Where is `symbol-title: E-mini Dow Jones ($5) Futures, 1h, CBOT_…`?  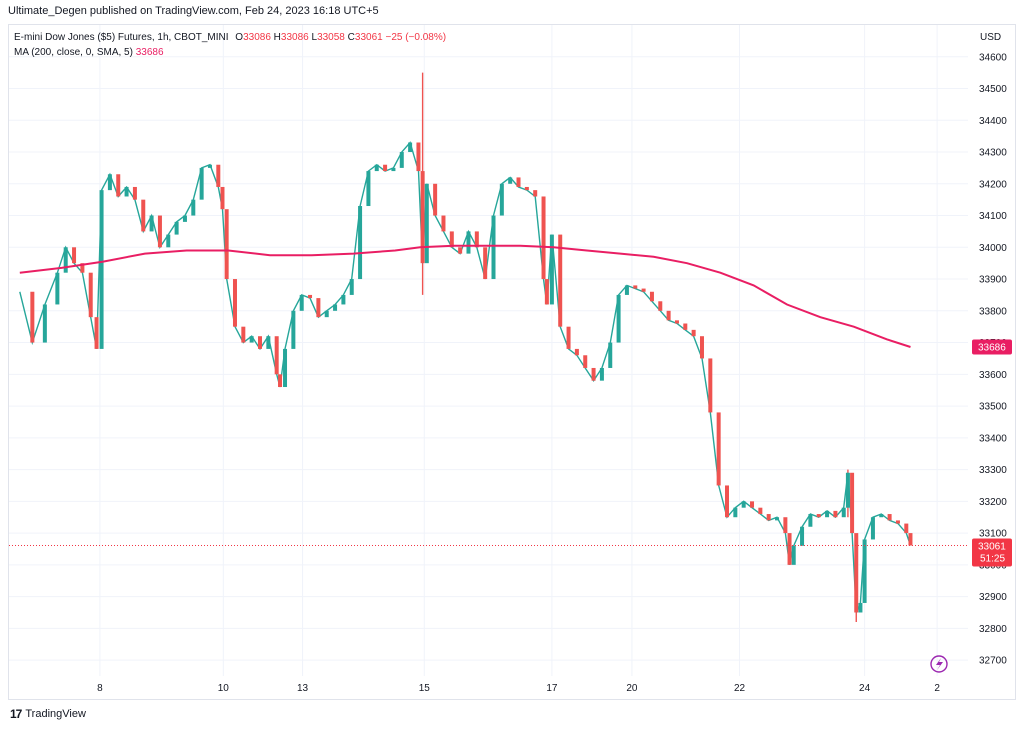
symbol-title: E-mini Dow Jones ($5) Futures, 1h, CBOT_… is located at coordinates (121, 37).